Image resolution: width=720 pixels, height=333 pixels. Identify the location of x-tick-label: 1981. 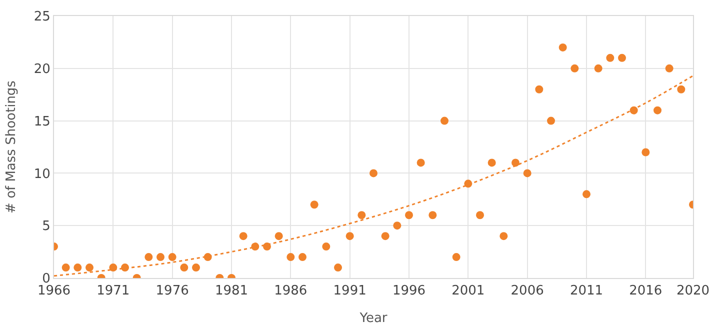
(231, 291).